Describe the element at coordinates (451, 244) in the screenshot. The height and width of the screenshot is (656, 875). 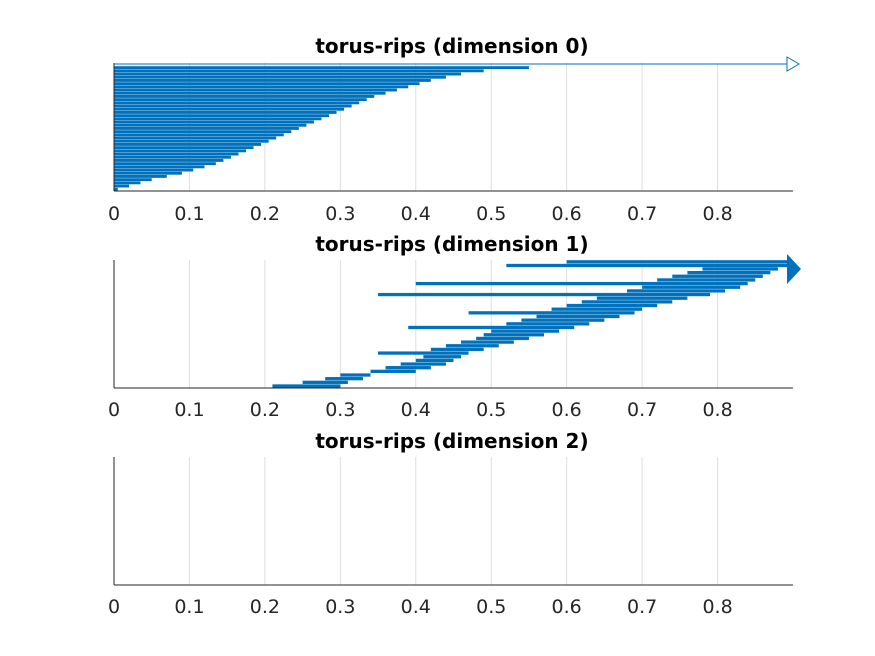
I see `chart-title: torus-rips (dimension 1)` at that location.